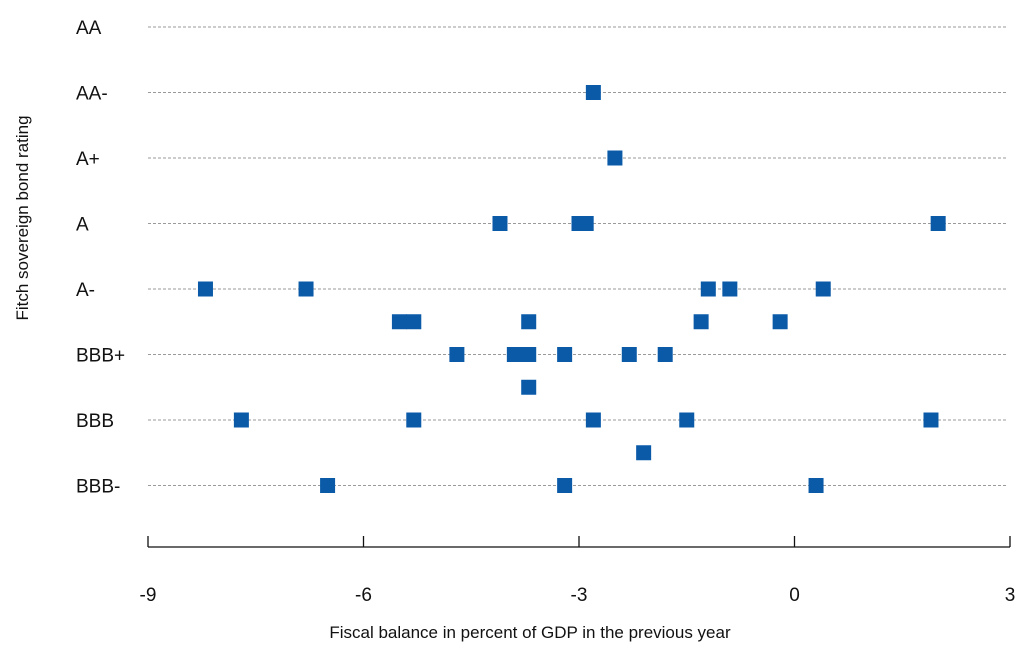 The width and height of the screenshot is (1018, 649). I want to click on x-tick-label: -3, so click(579, 595).